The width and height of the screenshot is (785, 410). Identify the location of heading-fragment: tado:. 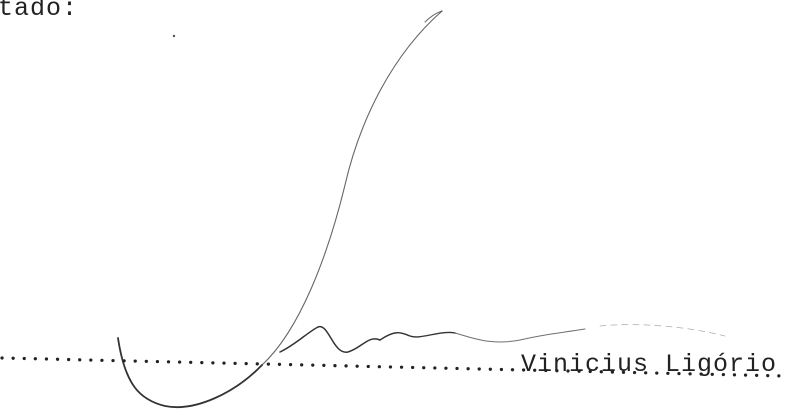
(39, 11).